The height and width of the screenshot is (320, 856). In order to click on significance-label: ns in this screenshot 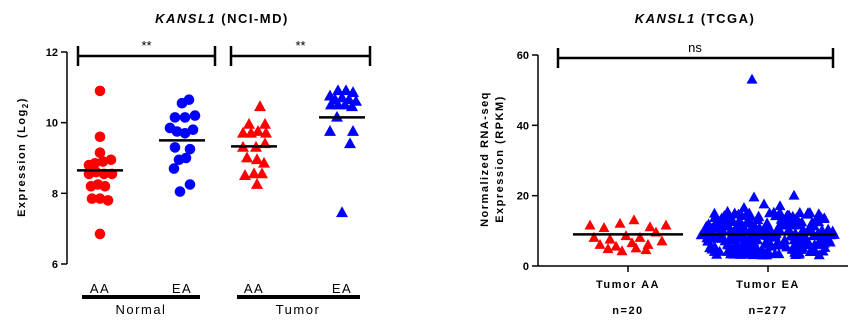, I will do `click(695, 47)`.